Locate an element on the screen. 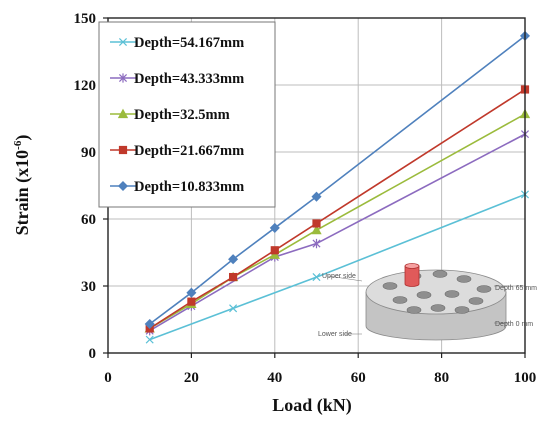 The width and height of the screenshot is (538, 421). legend-label: Depth=32.5mm is located at coordinates (182, 115).